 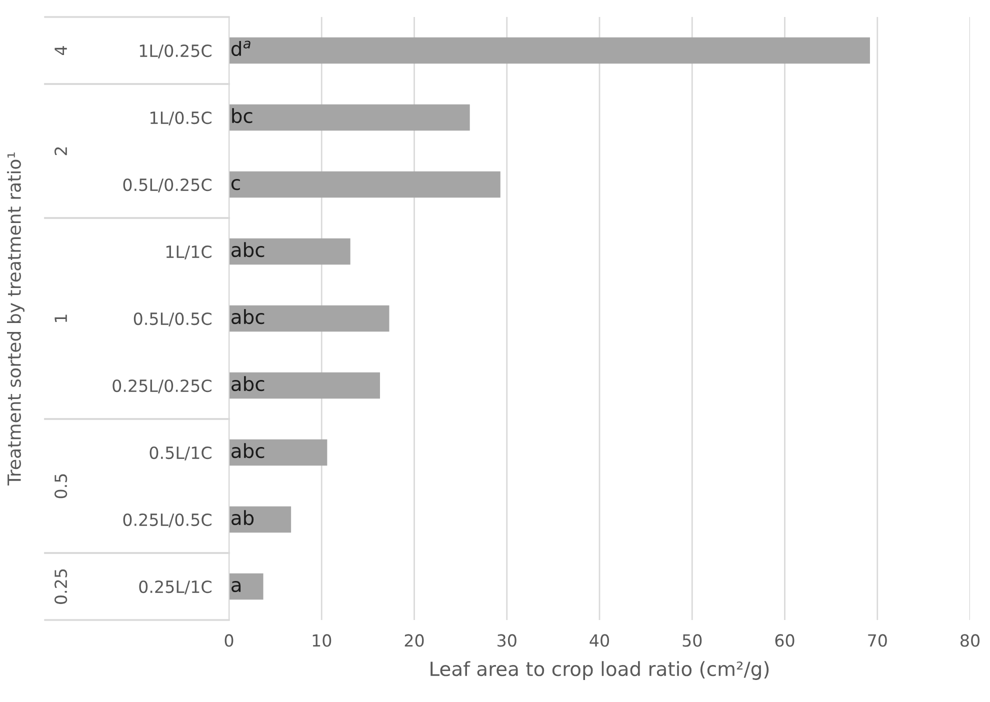 I want to click on x-tick-label: 0, so click(x=229, y=640).